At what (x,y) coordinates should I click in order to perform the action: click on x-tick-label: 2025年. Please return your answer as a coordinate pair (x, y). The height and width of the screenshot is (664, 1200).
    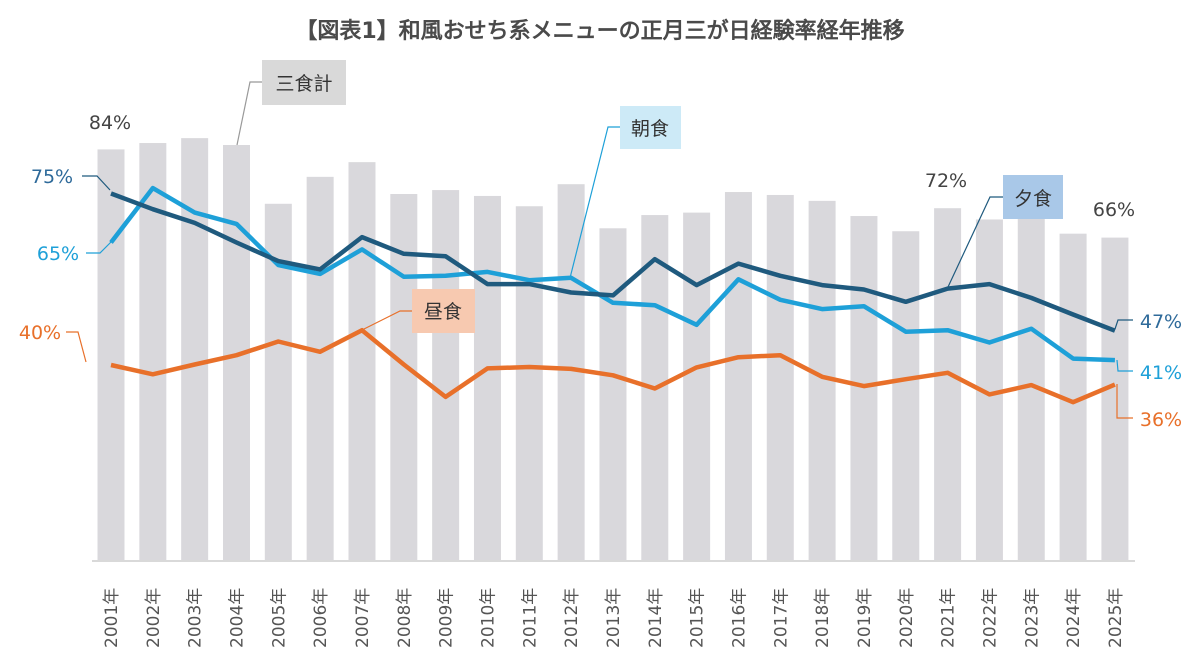
    Looking at the image, I should click on (1116, 618).